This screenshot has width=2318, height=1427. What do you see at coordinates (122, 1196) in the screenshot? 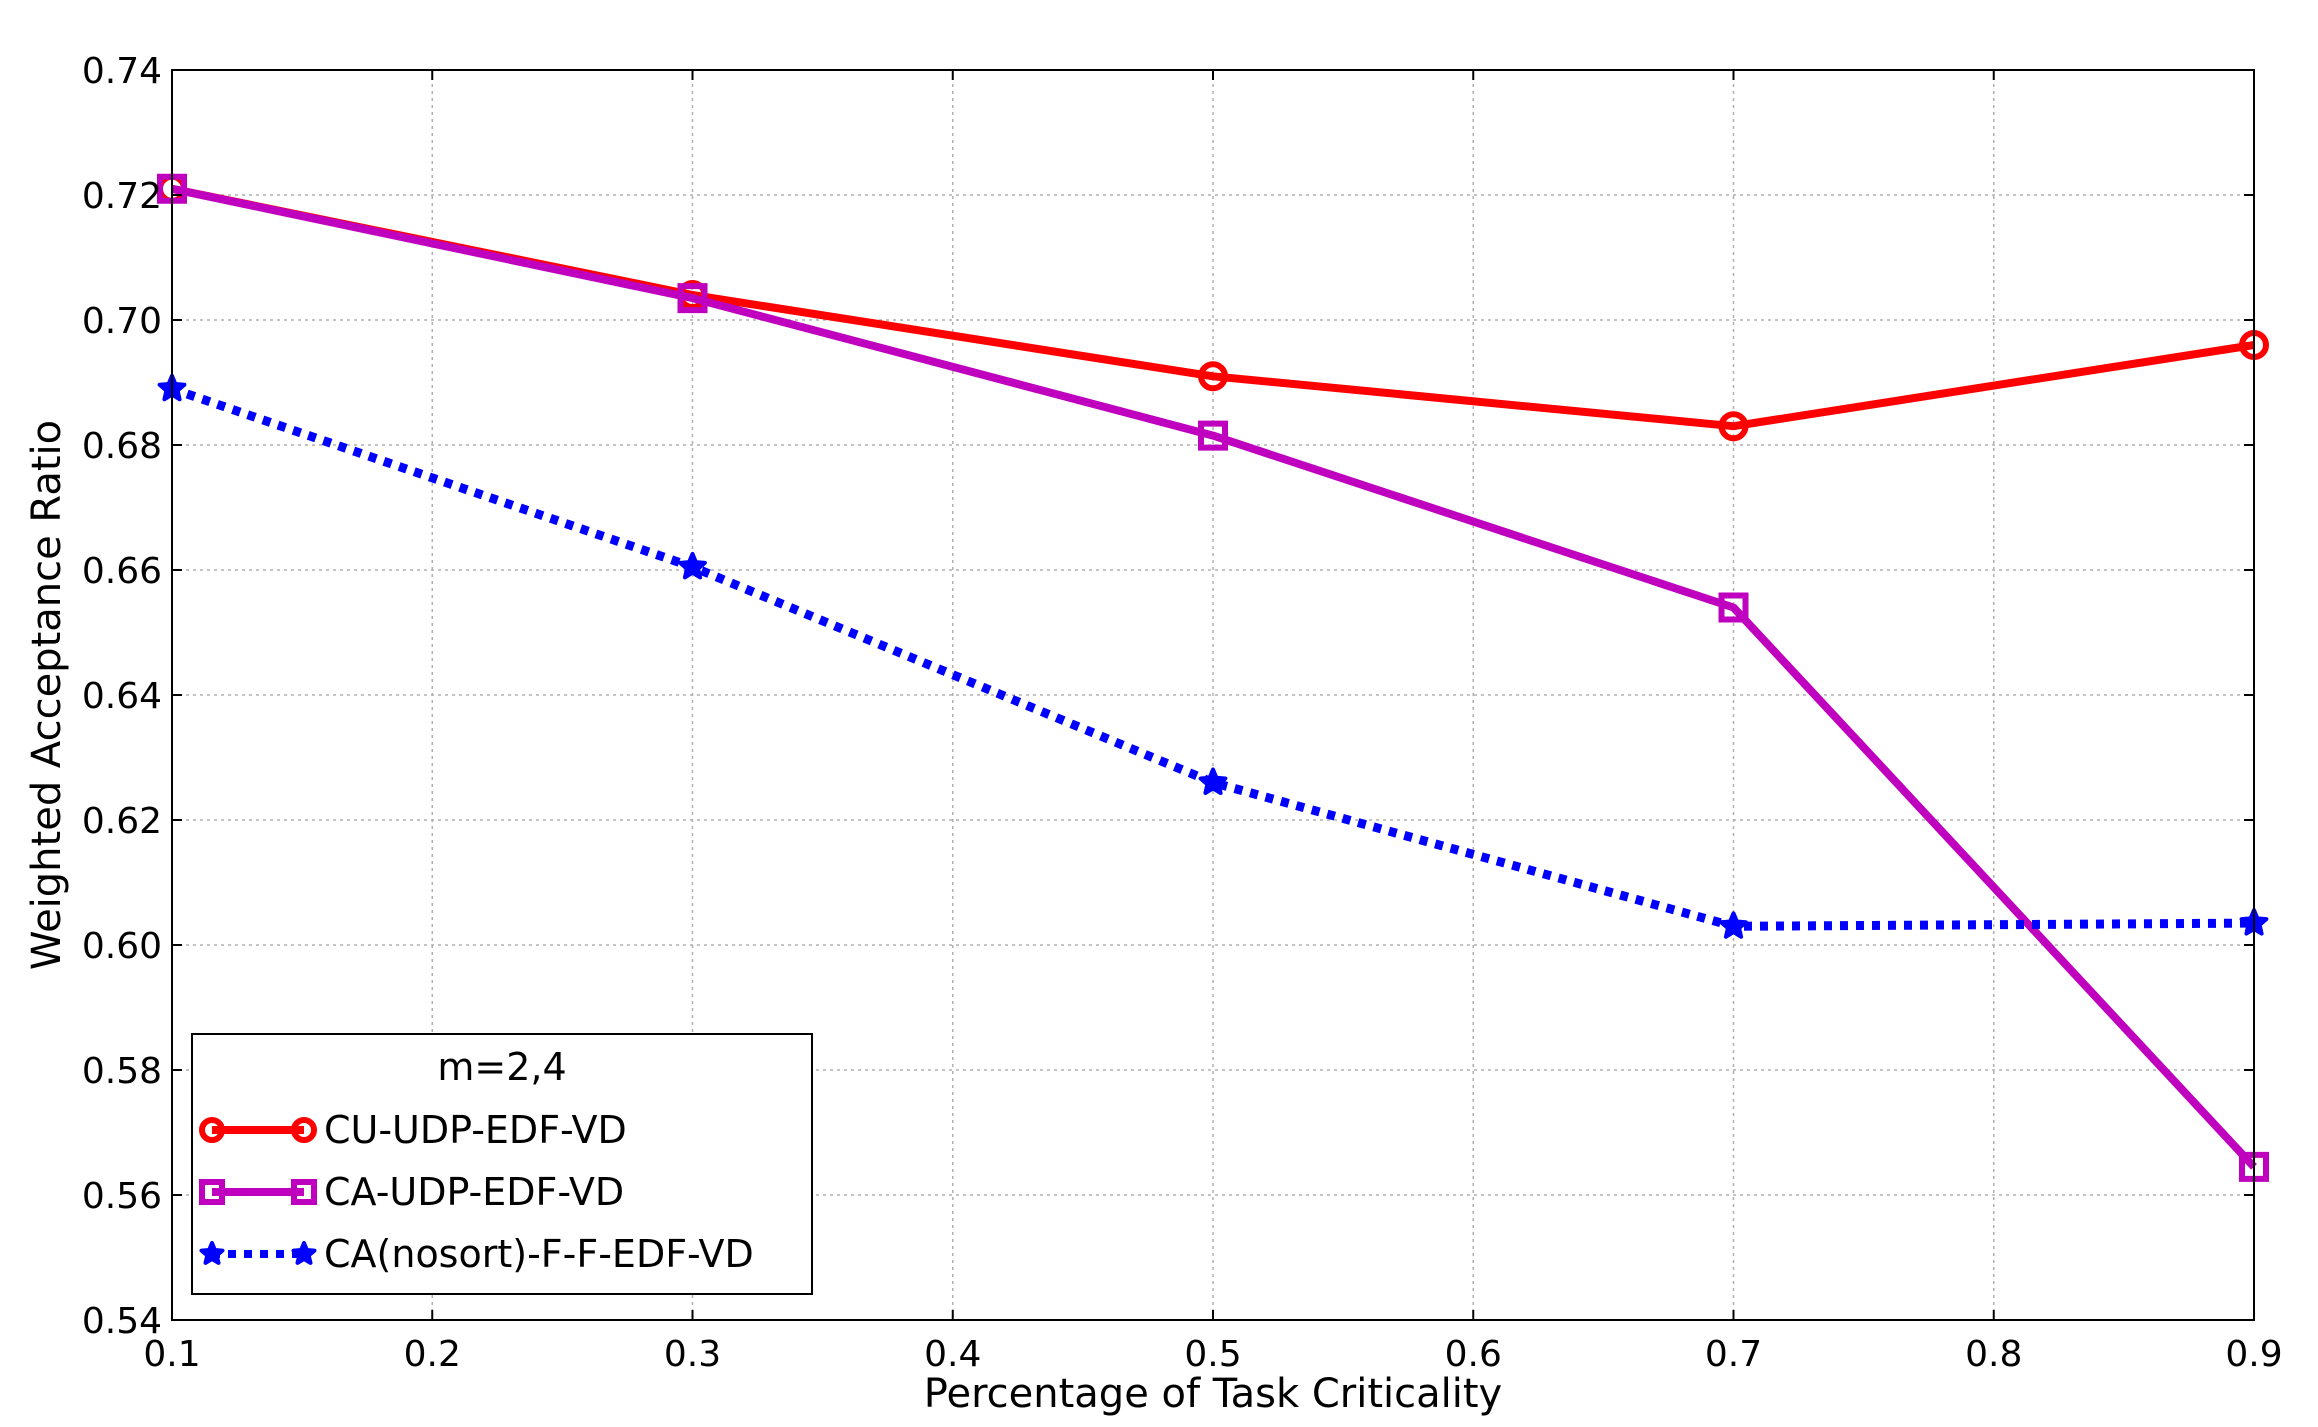
I see `y-tick-label: 0.56` at bounding box center [122, 1196].